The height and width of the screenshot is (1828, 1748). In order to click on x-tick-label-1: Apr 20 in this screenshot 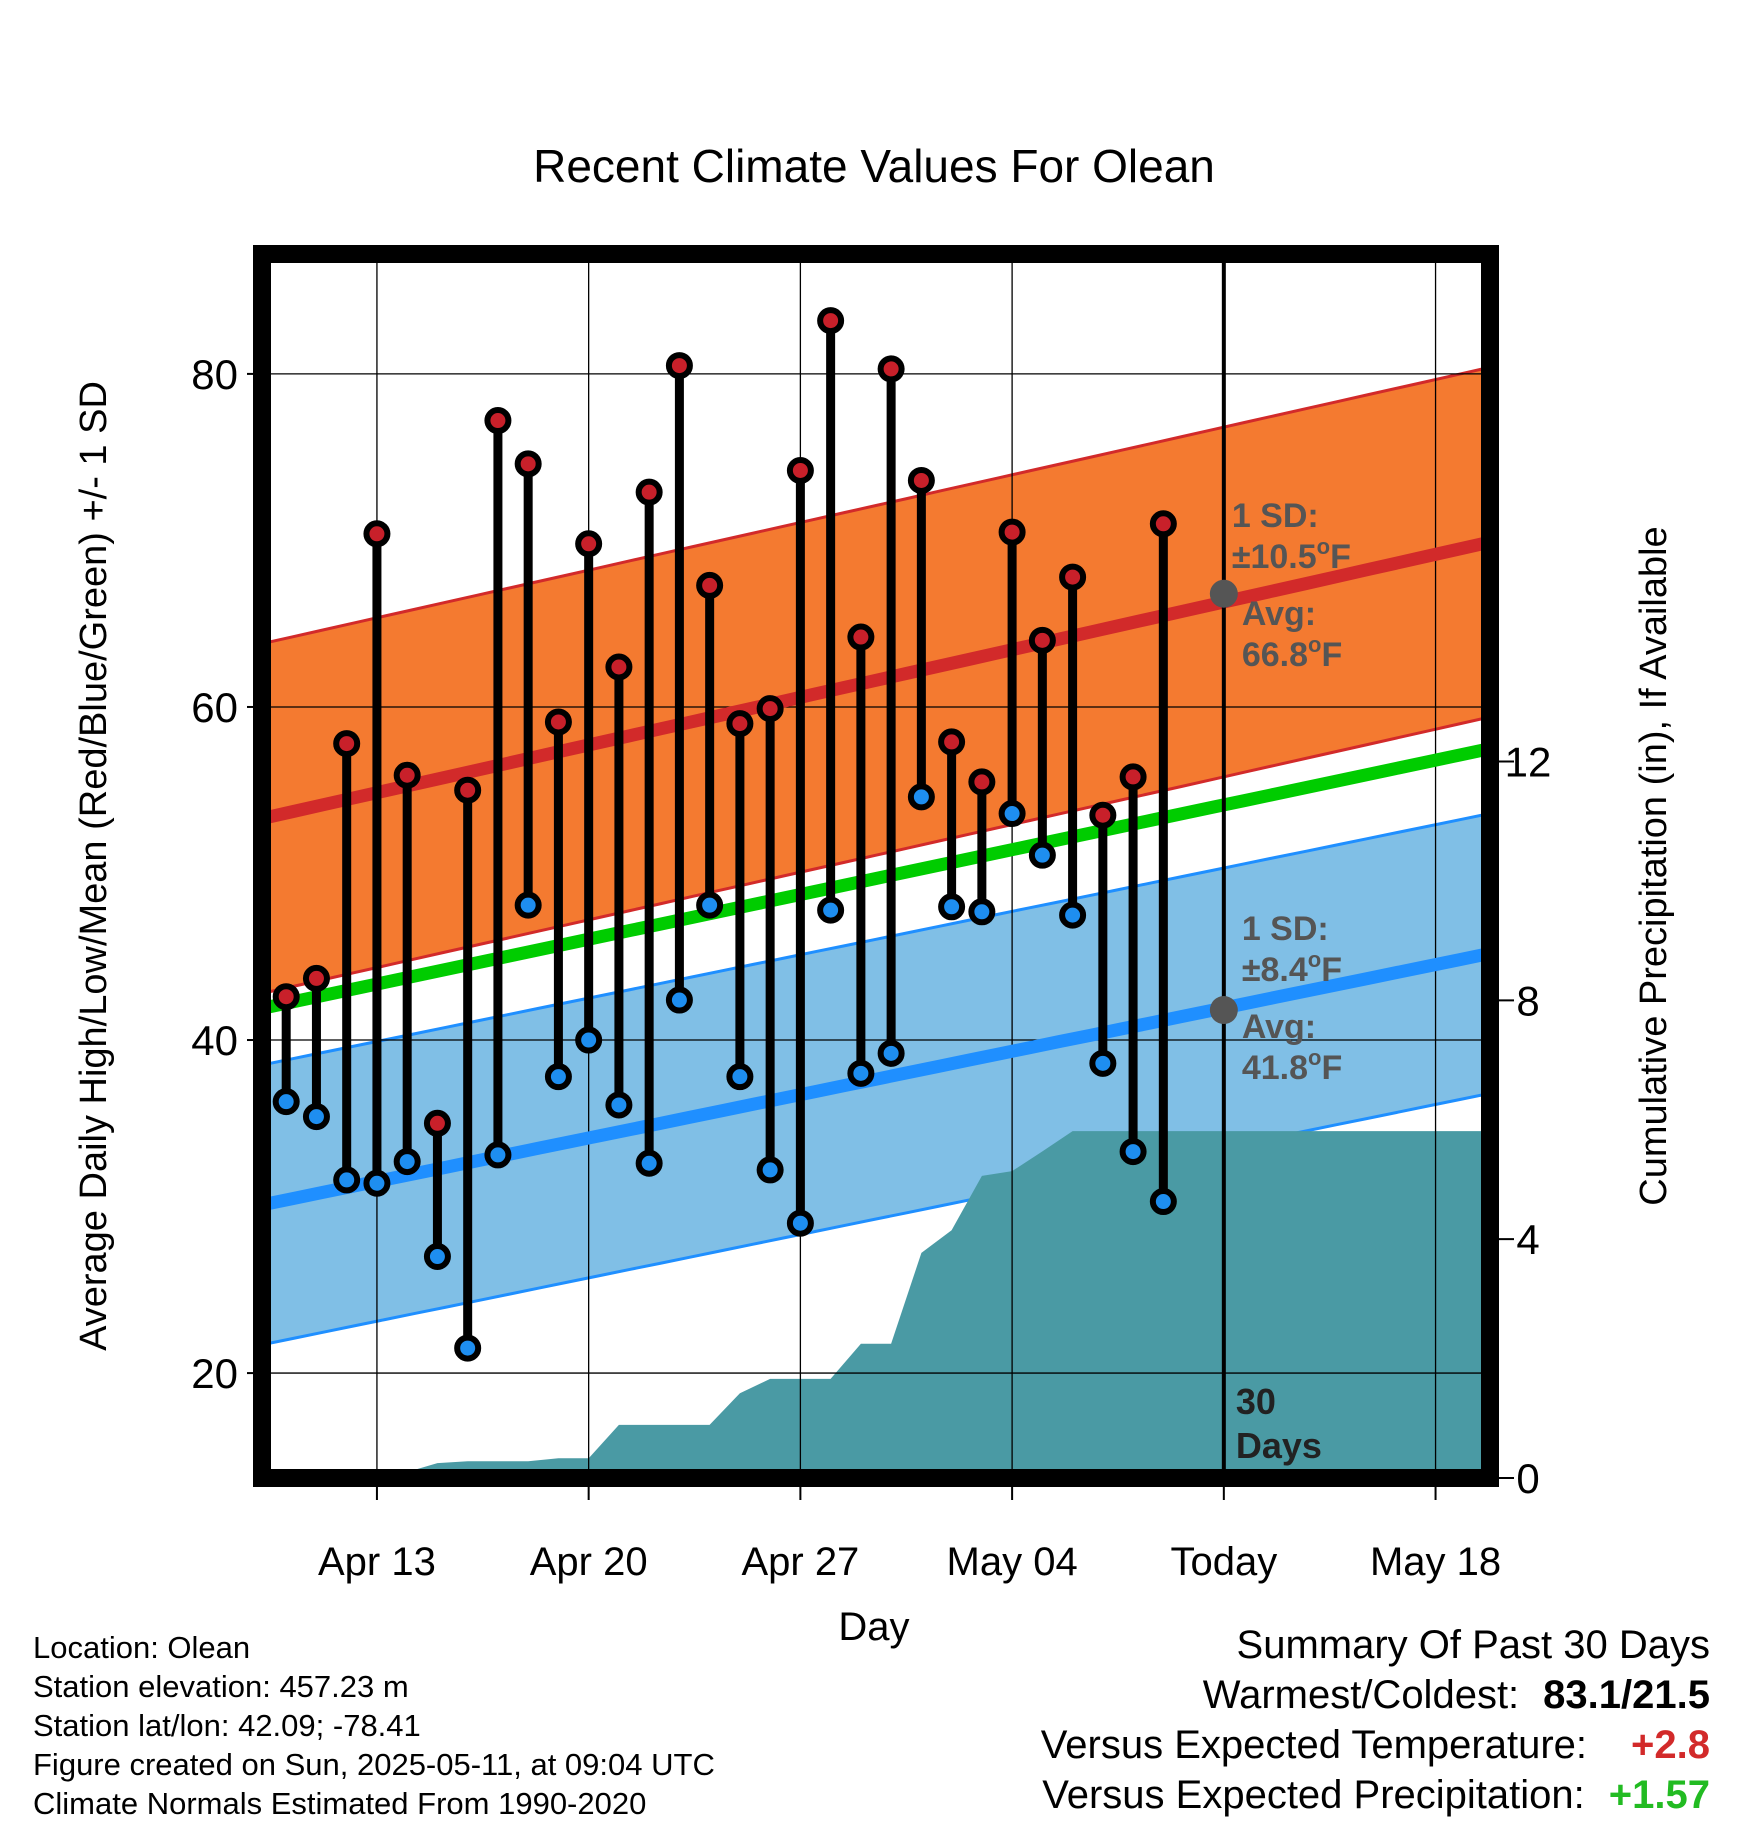, I will do `click(589, 1562)`.